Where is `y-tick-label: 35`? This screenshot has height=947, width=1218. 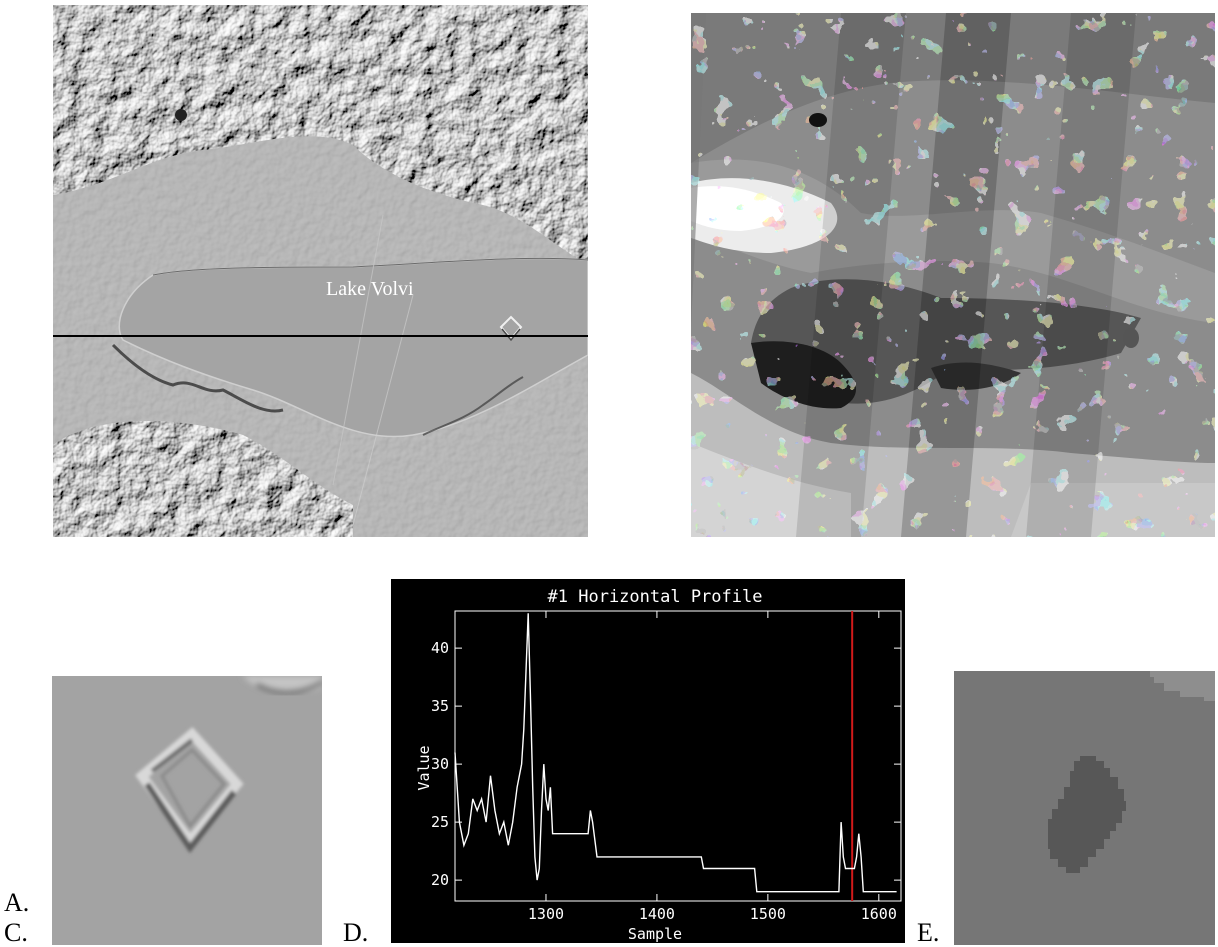
y-tick-label: 35 is located at coordinates (440, 706).